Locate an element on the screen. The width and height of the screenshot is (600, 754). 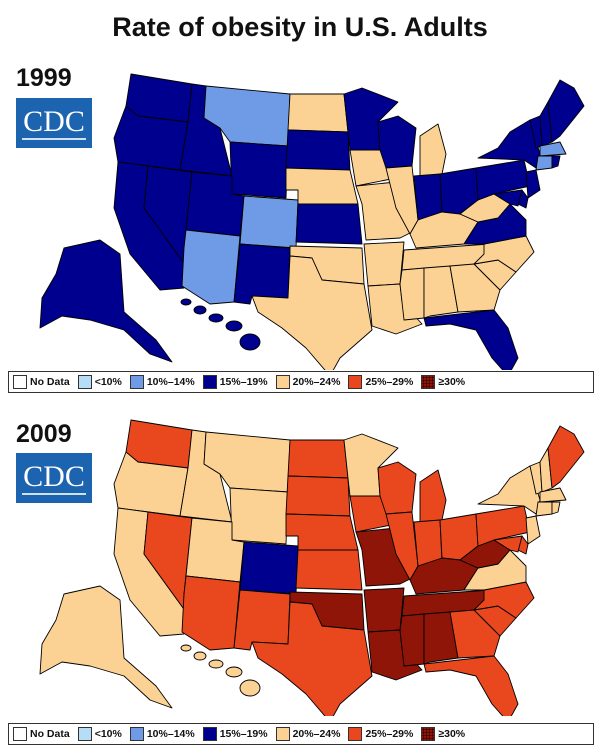
page-title: Rate of obesity in U.S. Adults is located at coordinates (300, 27).